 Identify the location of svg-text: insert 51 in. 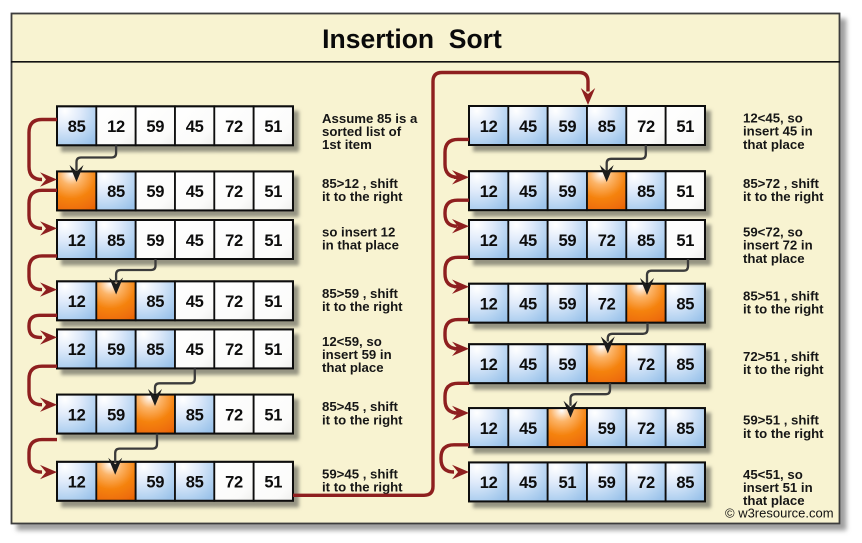
(778, 487).